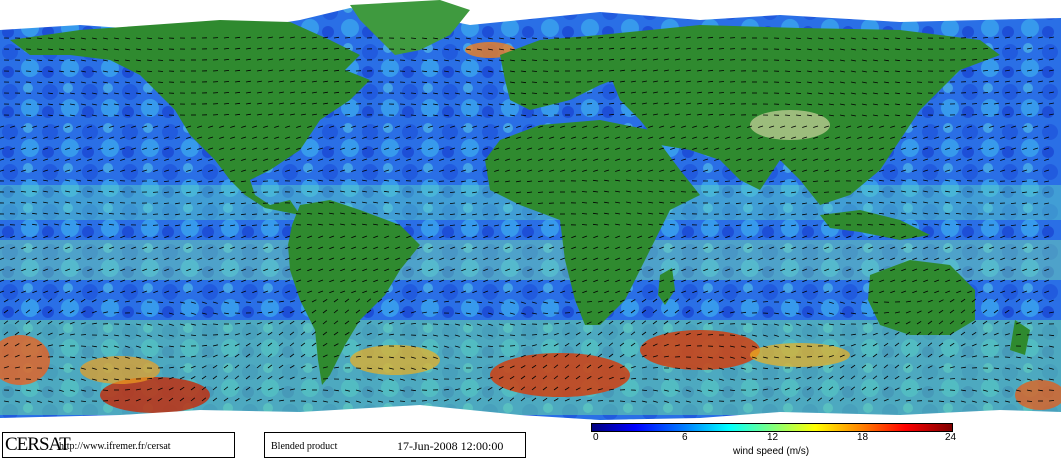 The image size is (1061, 462). I want to click on brand-url: http://www.ifremer.fr/cersat, so click(115, 446).